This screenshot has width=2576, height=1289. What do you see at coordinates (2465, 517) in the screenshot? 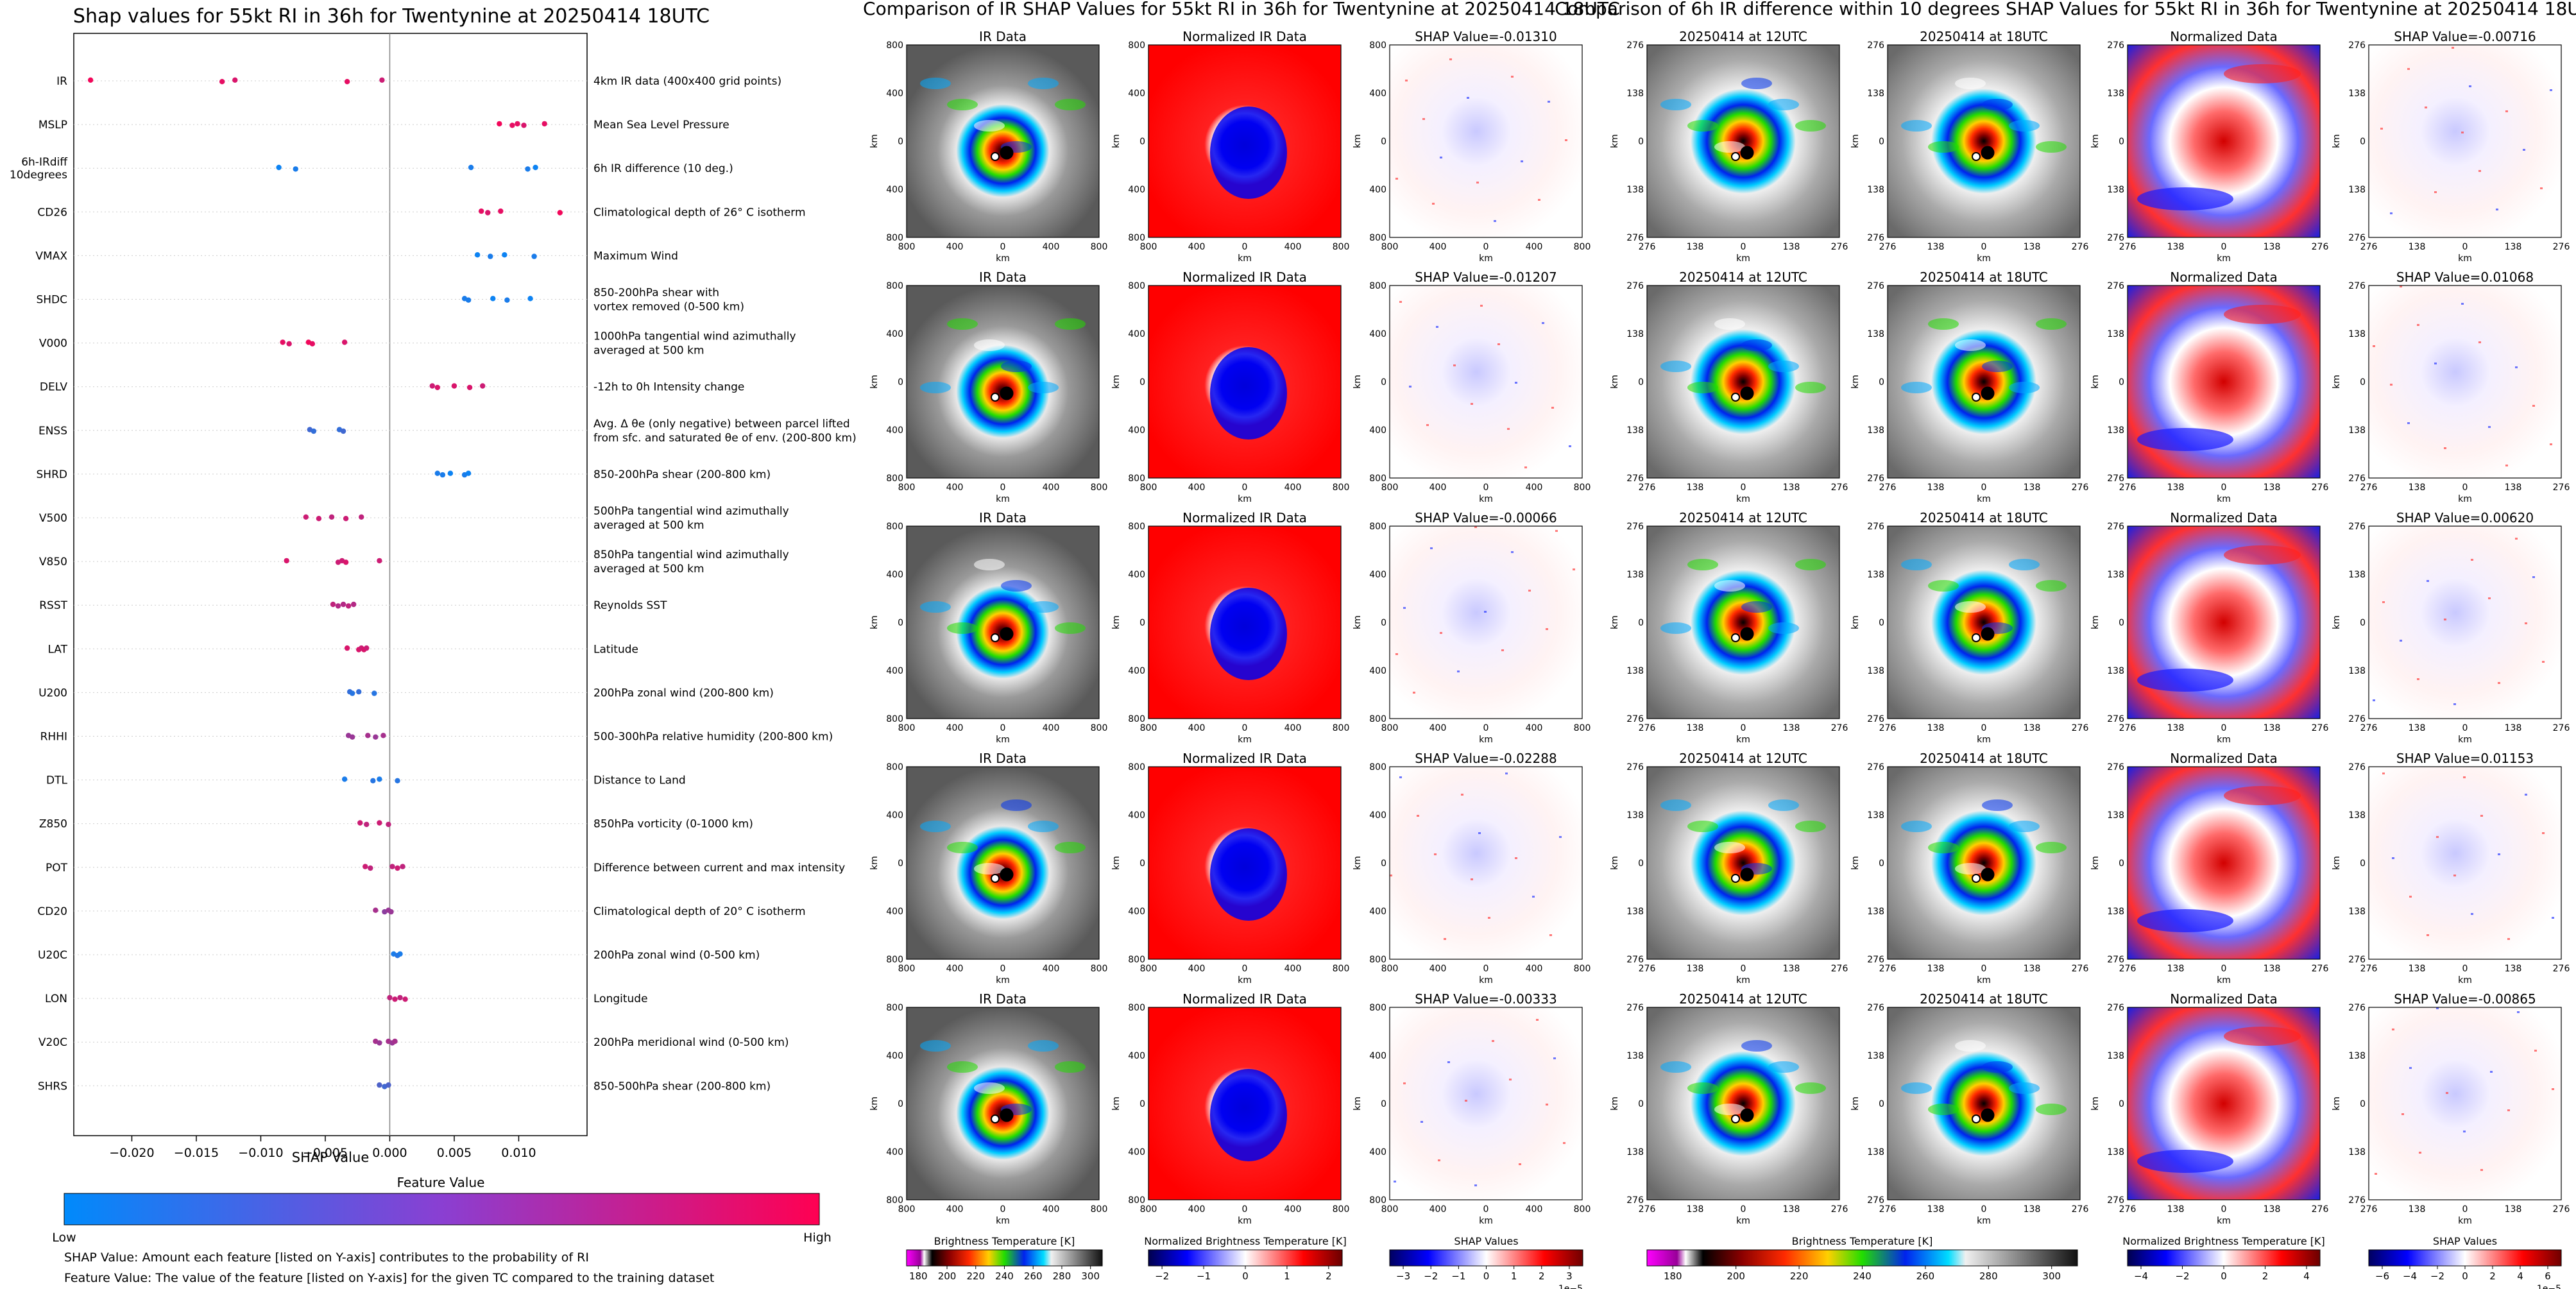
I see `map-panel-title: SHAP Value=0.00620` at bounding box center [2465, 517].